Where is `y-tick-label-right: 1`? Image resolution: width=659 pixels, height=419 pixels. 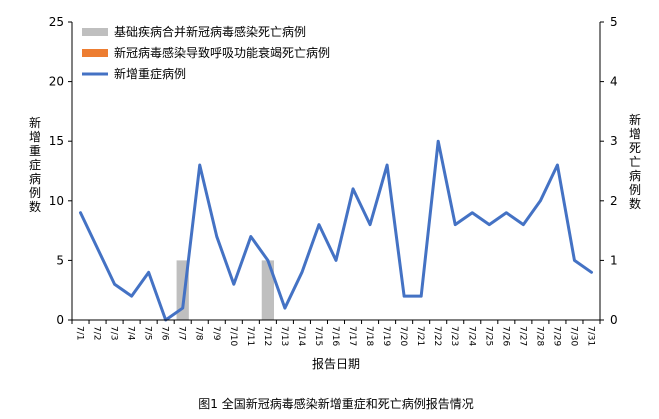
y-tick-label-right: 1 is located at coordinates (614, 260).